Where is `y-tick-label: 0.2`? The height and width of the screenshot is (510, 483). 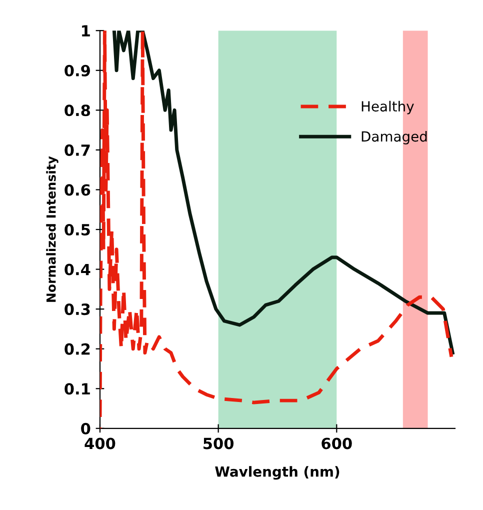
y-tick-label: 0.2 is located at coordinates (77, 349).